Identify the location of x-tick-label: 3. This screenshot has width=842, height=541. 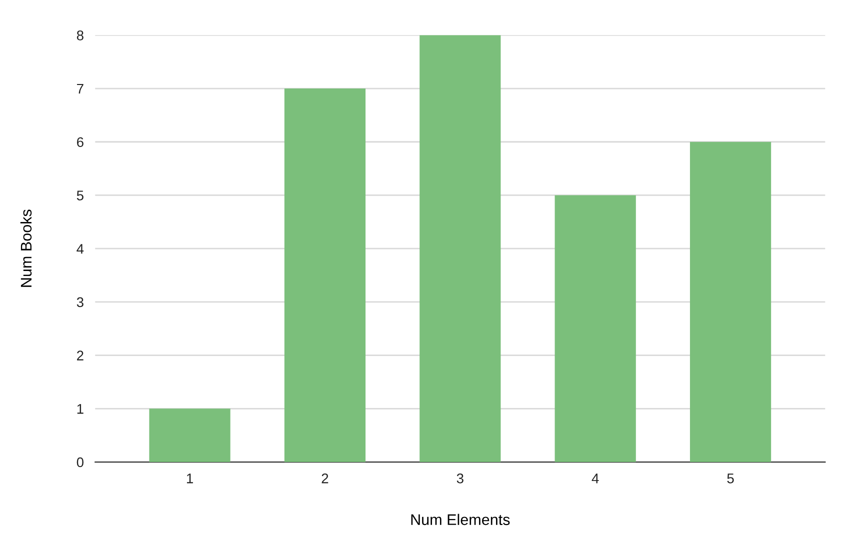
(460, 478).